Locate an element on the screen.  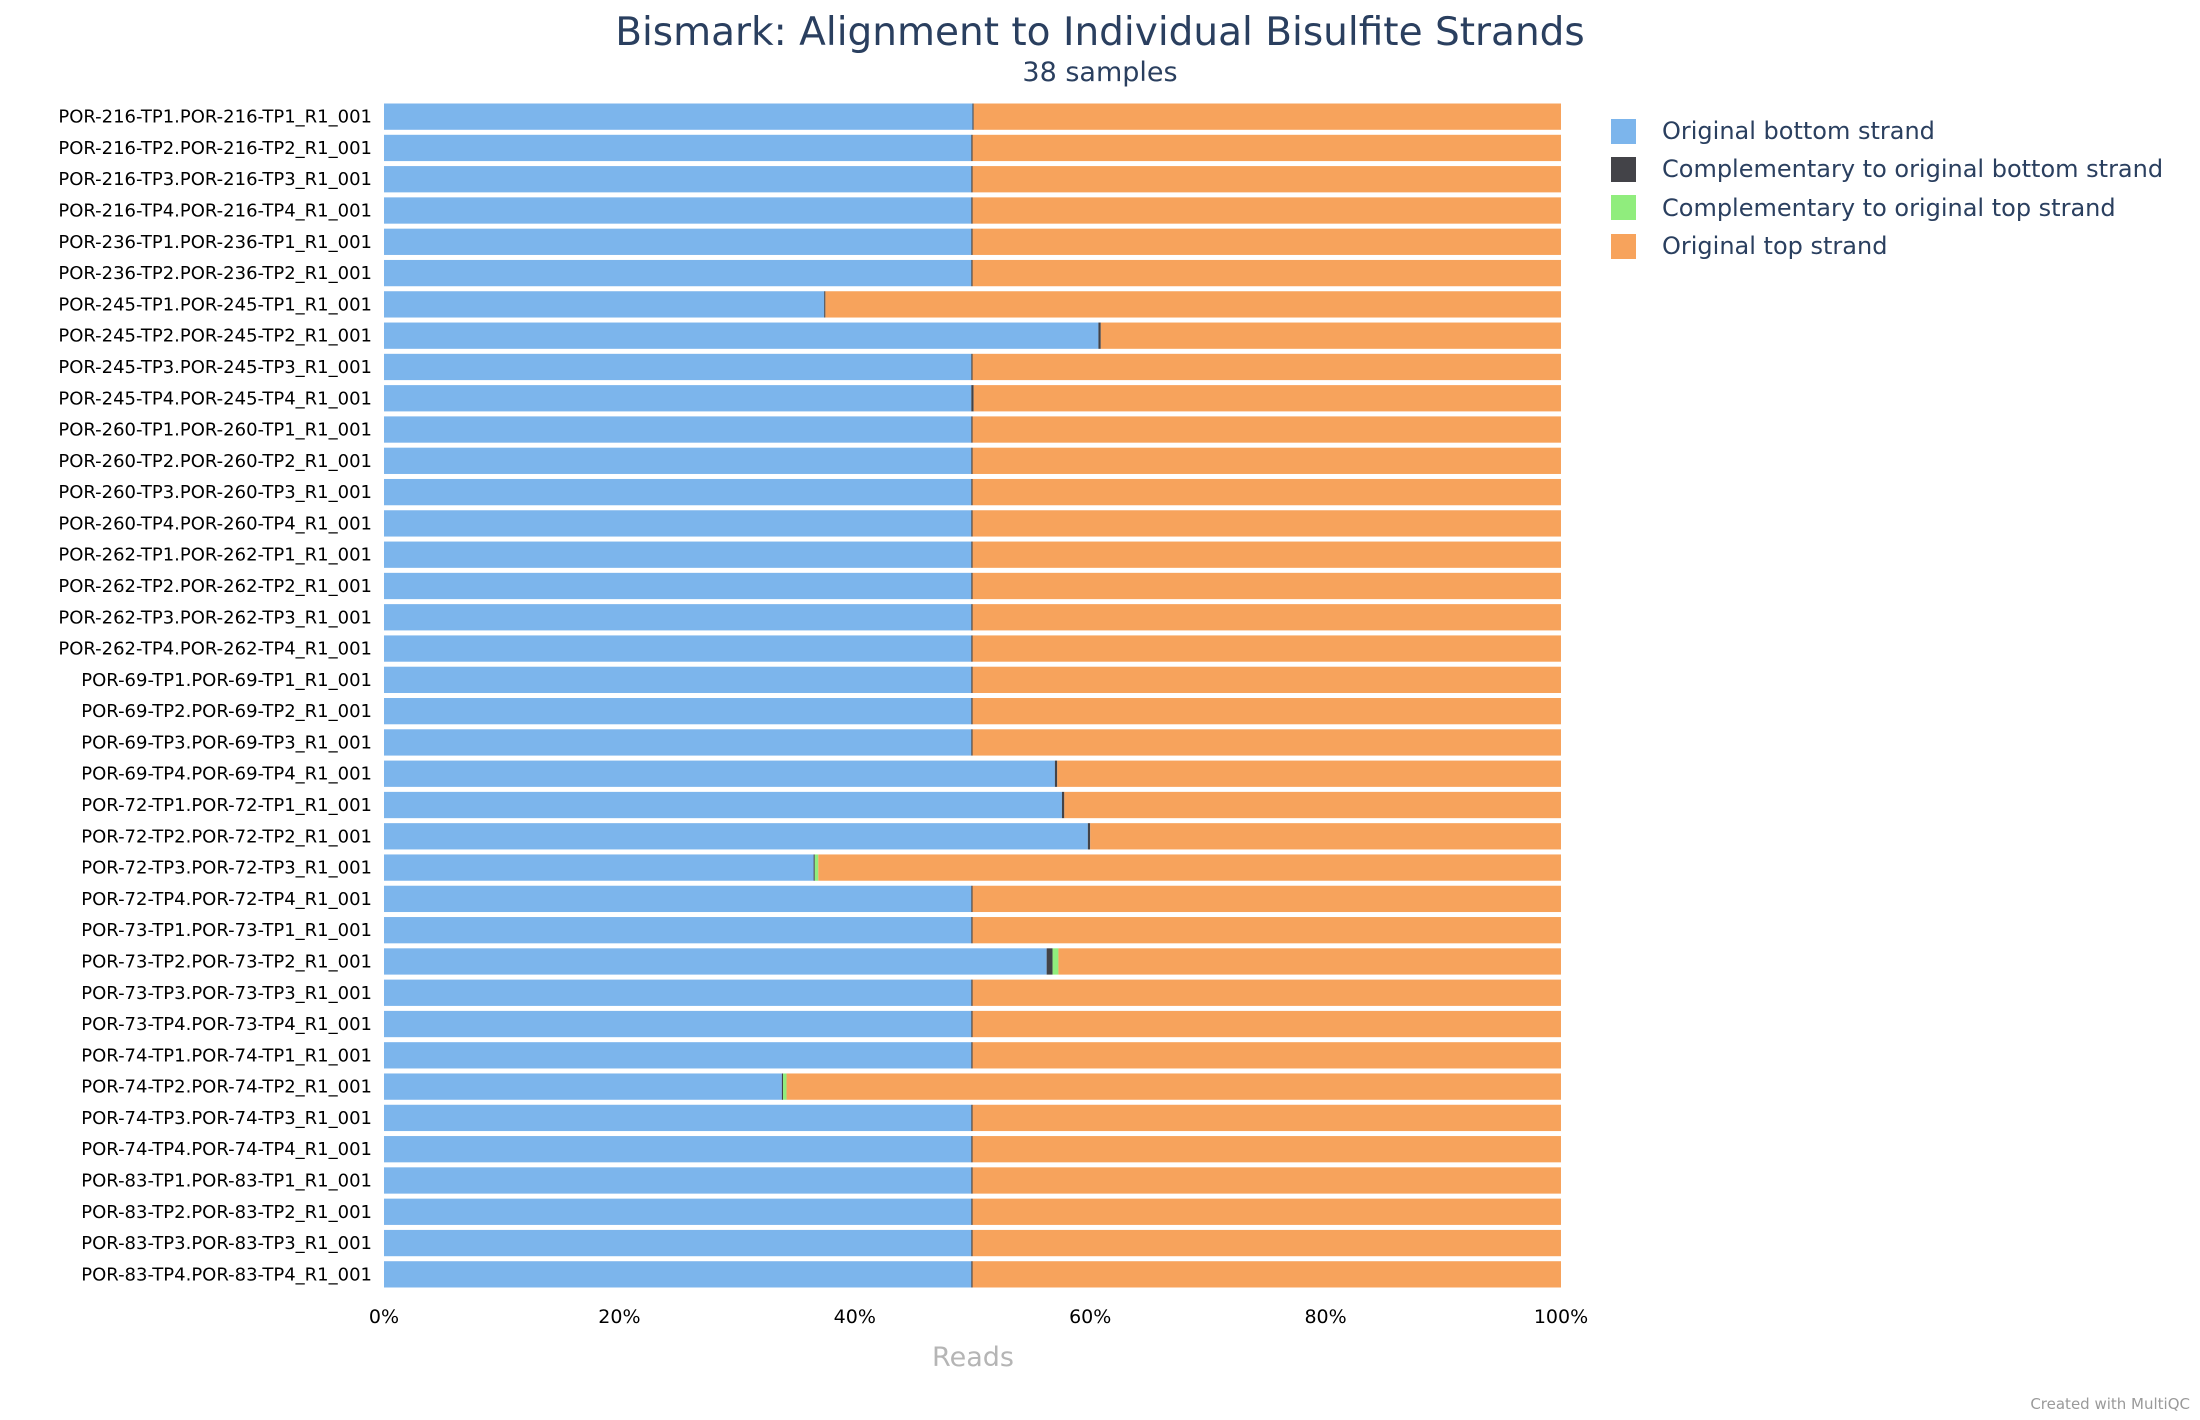
legend-item-complementary-to-original-bottom-strand: Complementary to original bottom strand is located at coordinates (1887, 169).